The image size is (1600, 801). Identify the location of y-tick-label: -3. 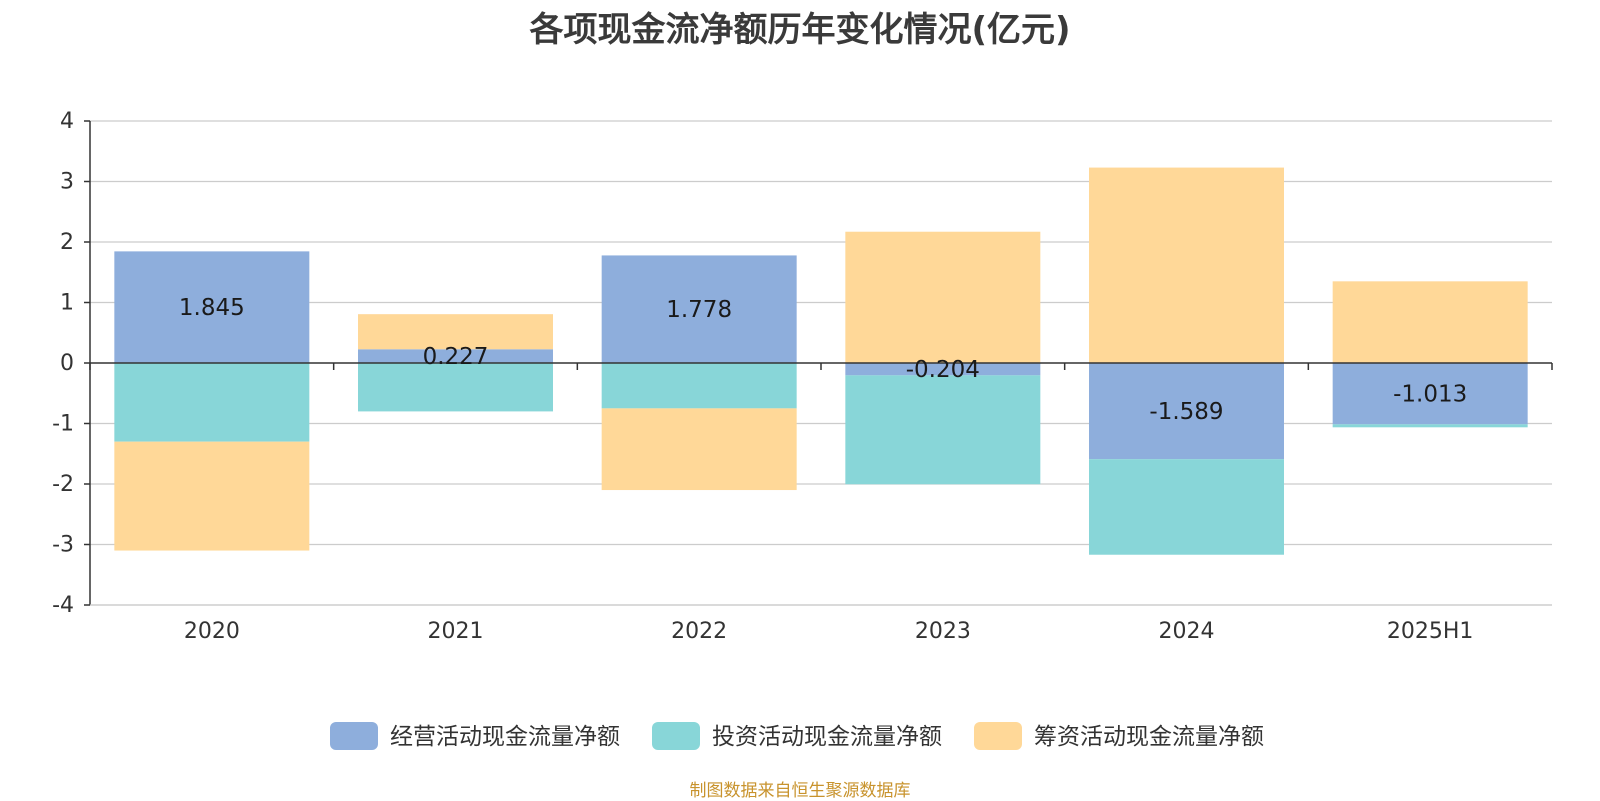
(63, 545).